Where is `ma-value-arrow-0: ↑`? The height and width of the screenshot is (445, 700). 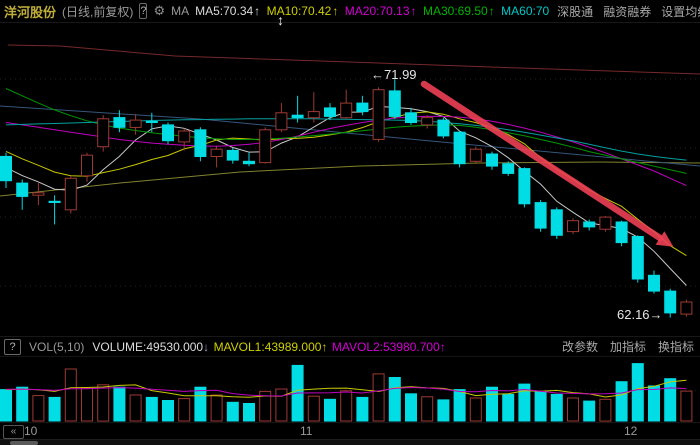 ma-value-arrow-0: ↑ is located at coordinates (257, 11).